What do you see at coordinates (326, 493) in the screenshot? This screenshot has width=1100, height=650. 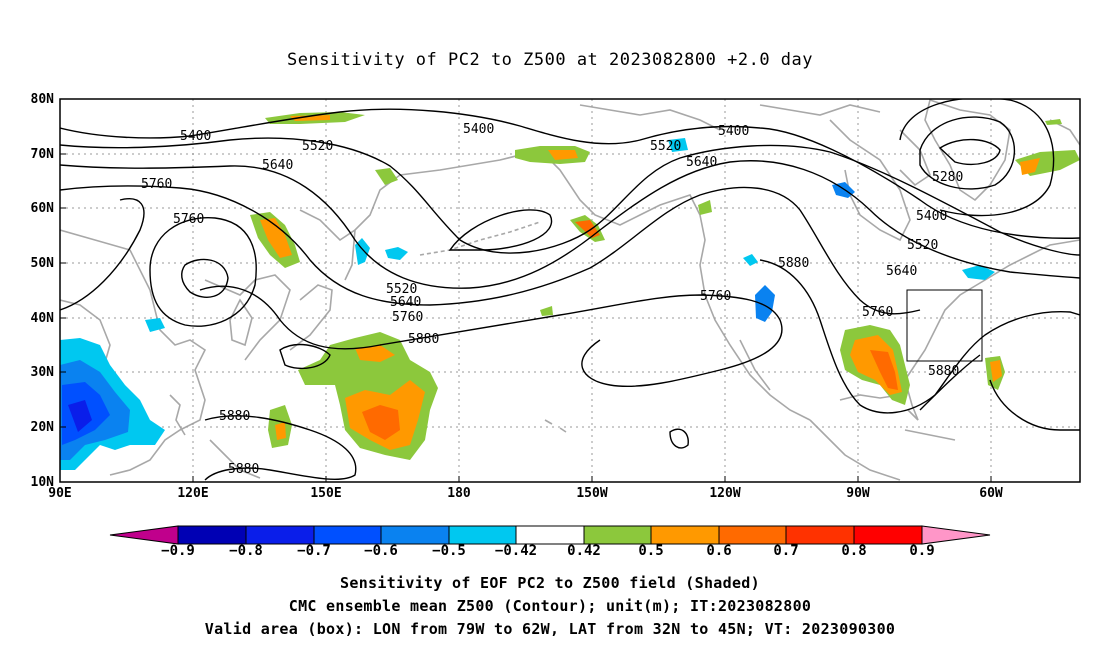 I see `lon-label: 150E` at bounding box center [326, 493].